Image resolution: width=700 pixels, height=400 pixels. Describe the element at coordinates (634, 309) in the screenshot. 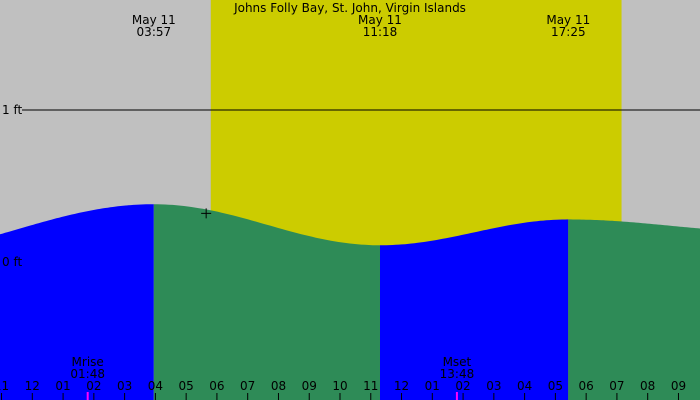

I see `falling-tide-area` at that location.